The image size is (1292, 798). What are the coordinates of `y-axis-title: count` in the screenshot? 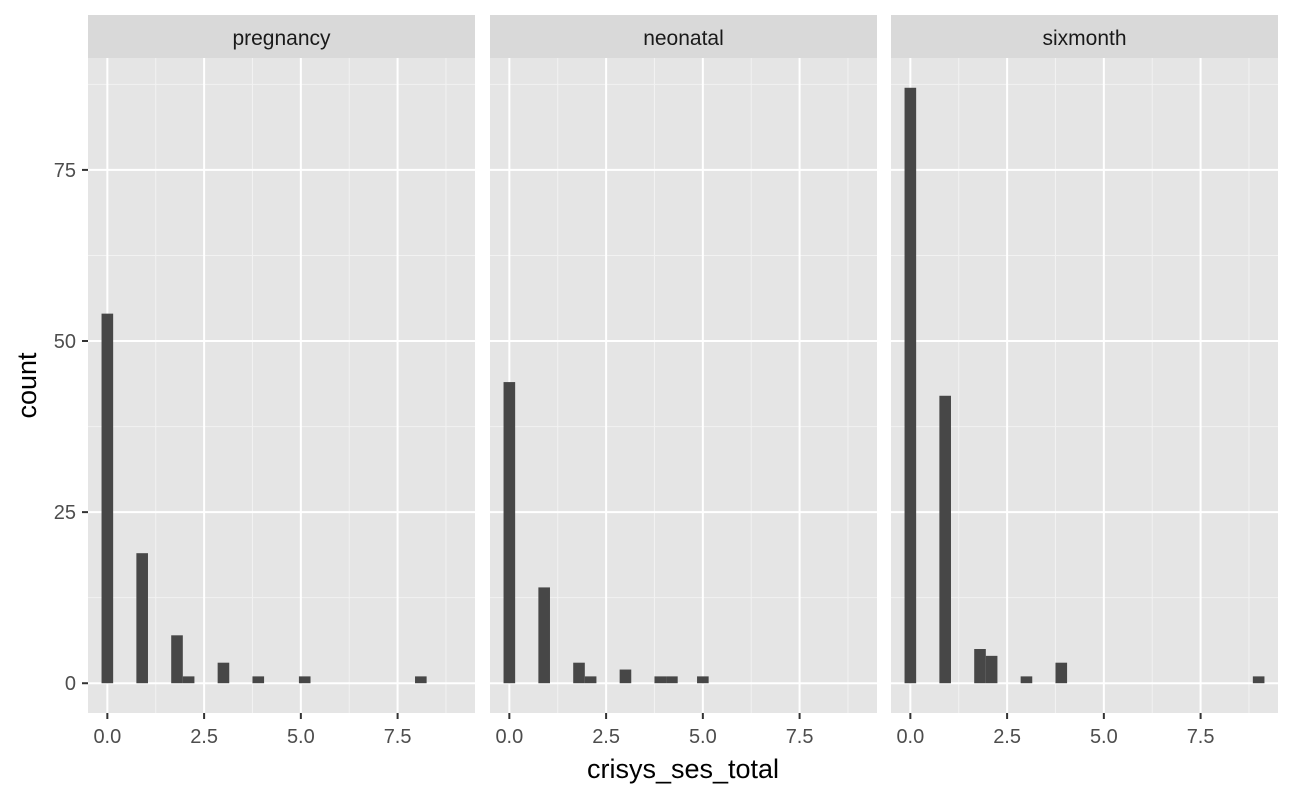 It's located at (27, 385).